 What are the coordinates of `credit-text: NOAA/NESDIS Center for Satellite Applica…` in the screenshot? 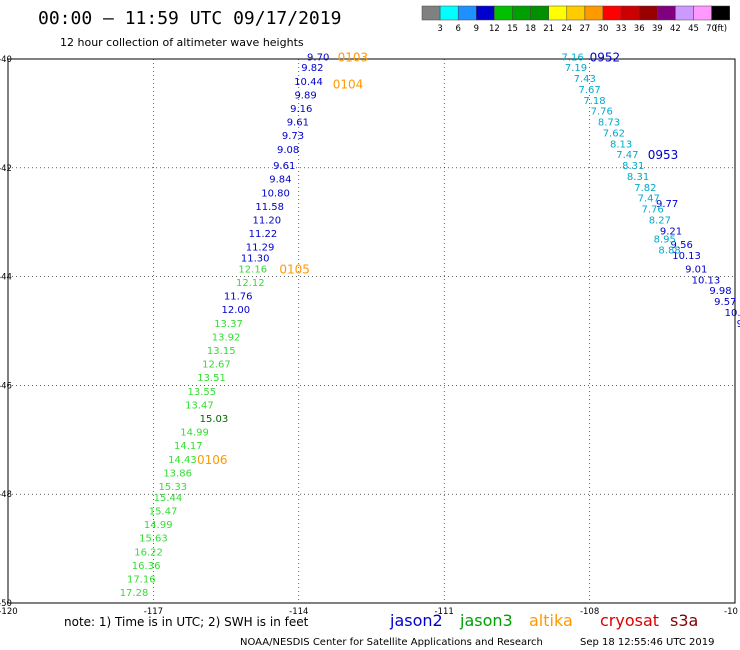 It's located at (391, 642).